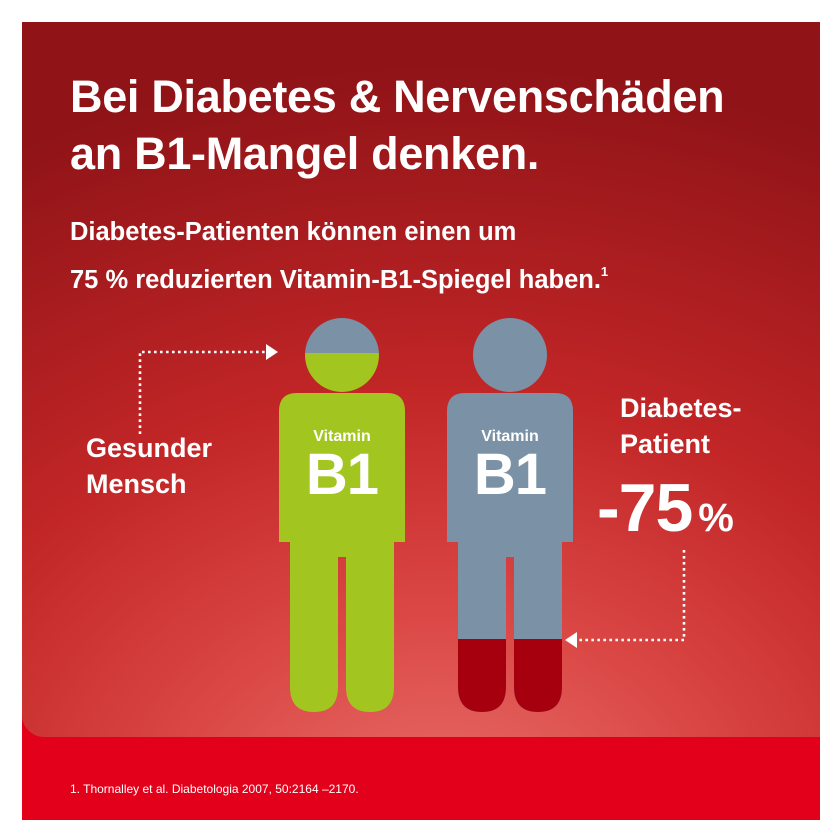 This screenshot has height=840, width=840. What do you see at coordinates (149, 466) in the screenshot?
I see `healthy-label: Gesunder Mensch` at bounding box center [149, 466].